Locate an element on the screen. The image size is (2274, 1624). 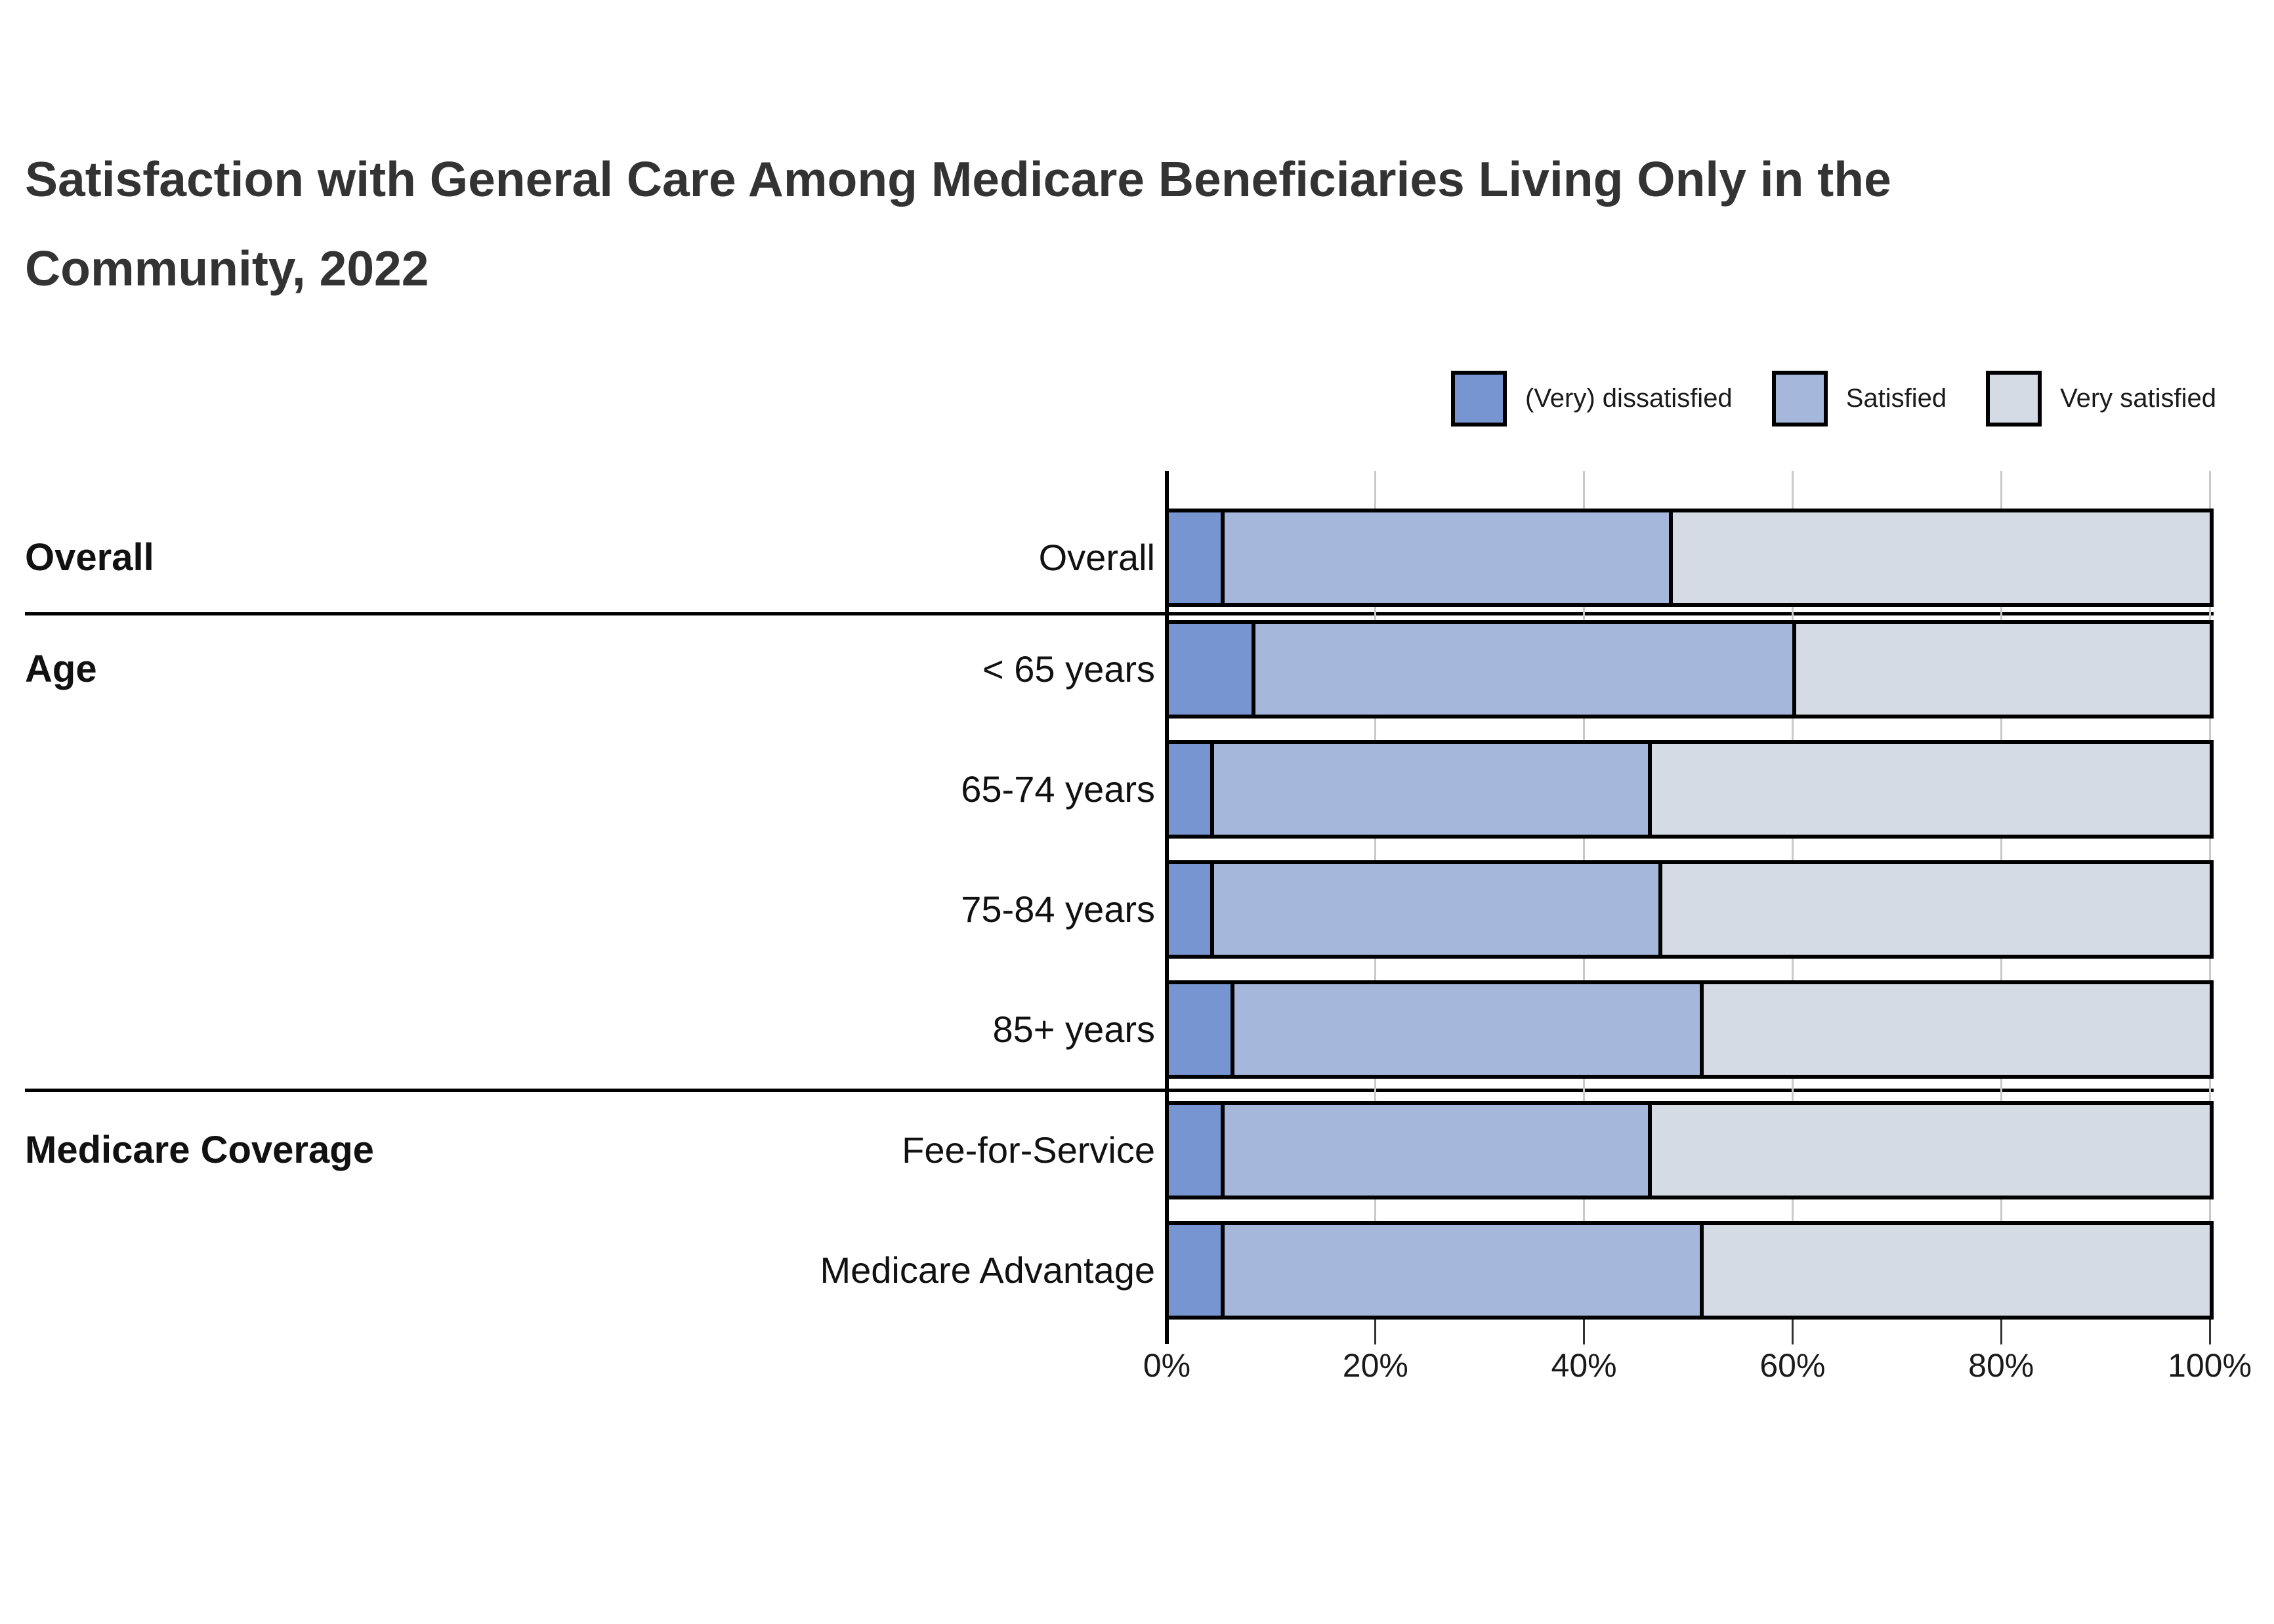
bar-65-years is located at coordinates (1689, 669).